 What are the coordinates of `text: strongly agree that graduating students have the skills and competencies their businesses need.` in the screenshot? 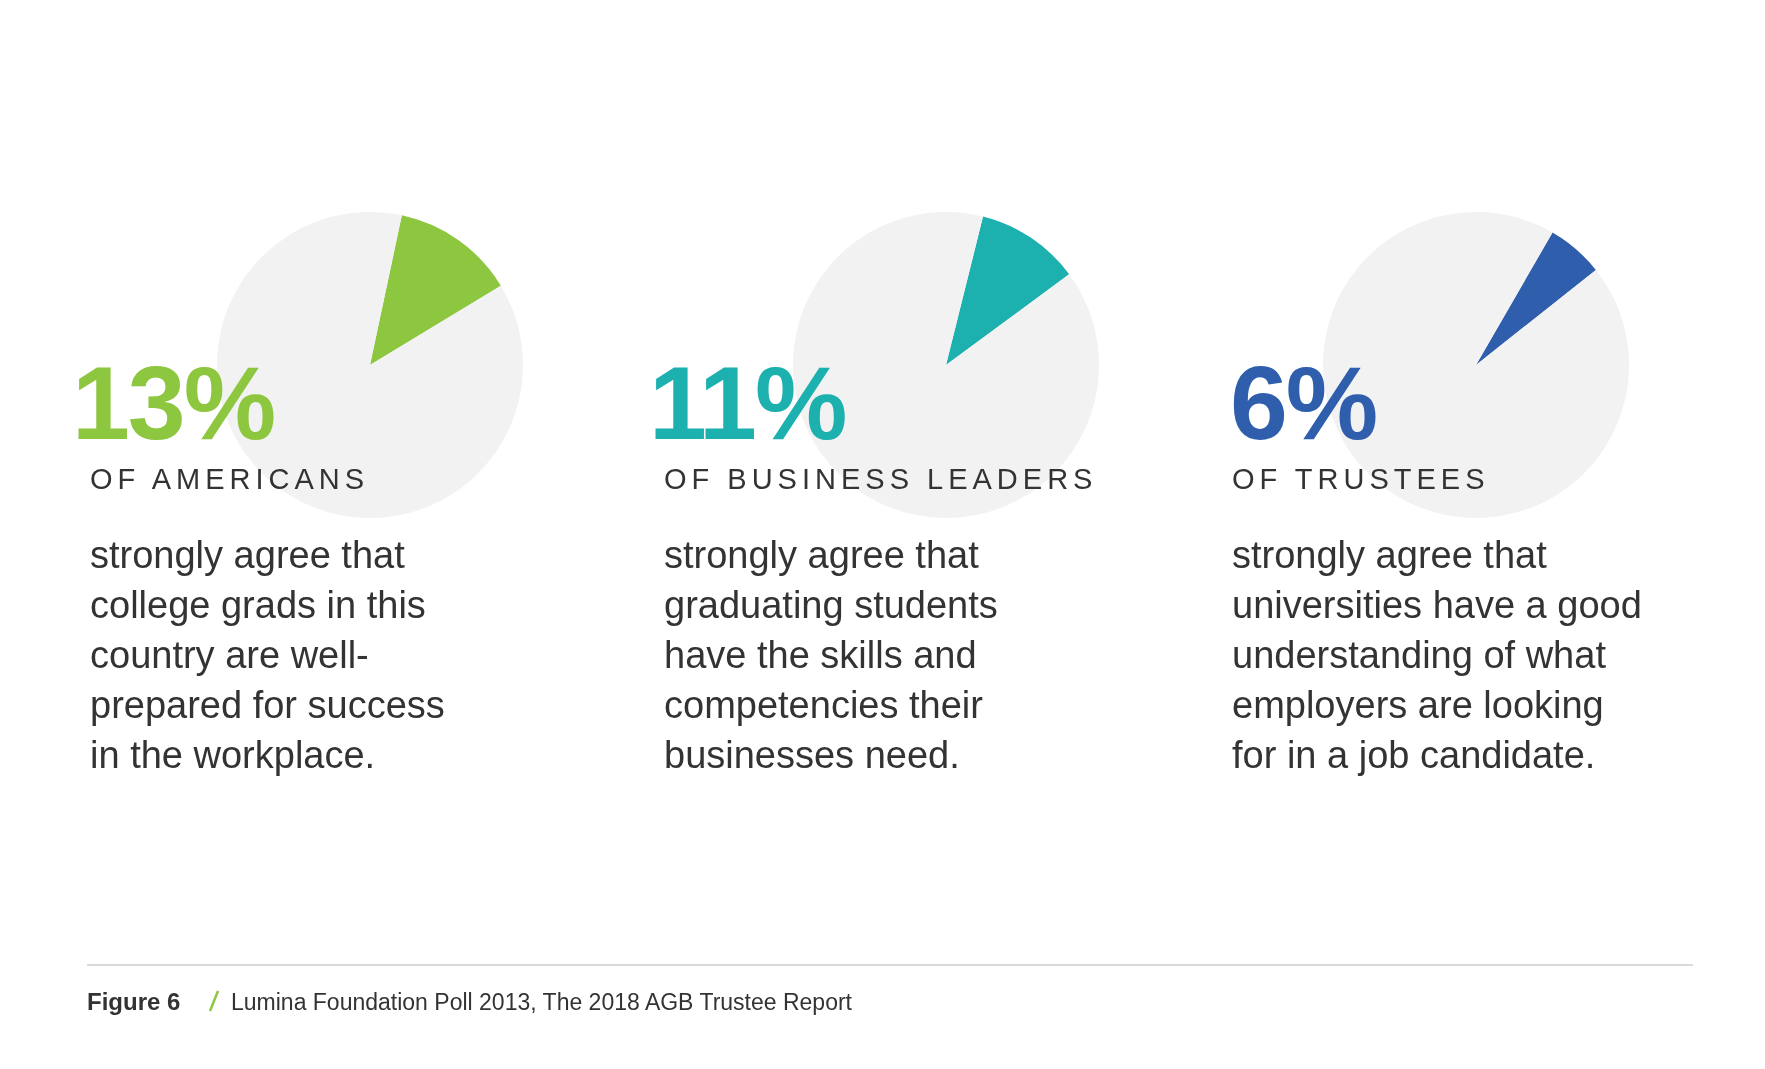 It's located at (831, 655).